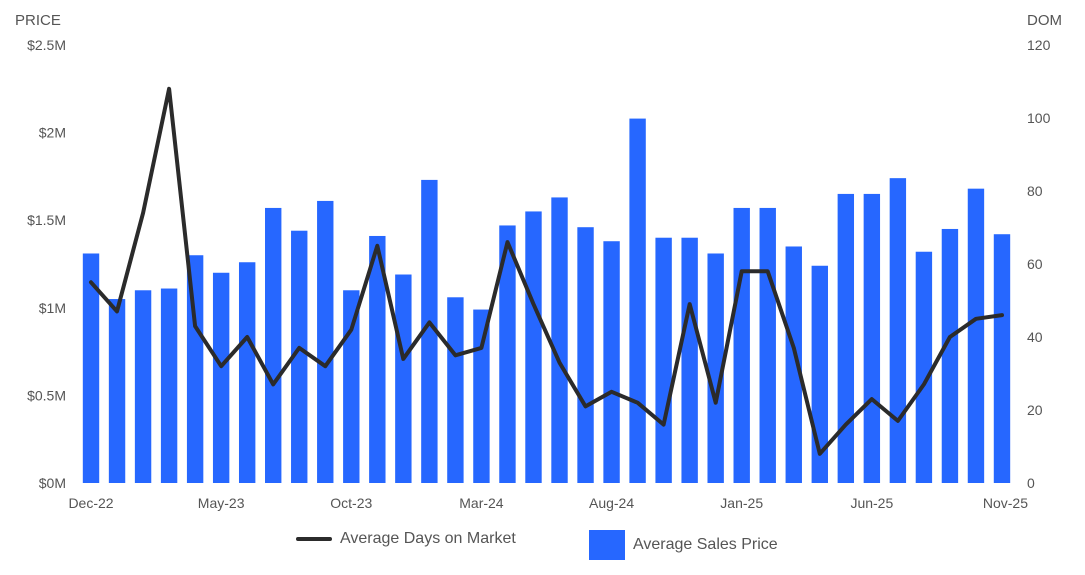 Image resolution: width=1085 pixels, height=575 pixels. What do you see at coordinates (741, 503) in the screenshot?
I see `x-tick-label: Jan-25` at bounding box center [741, 503].